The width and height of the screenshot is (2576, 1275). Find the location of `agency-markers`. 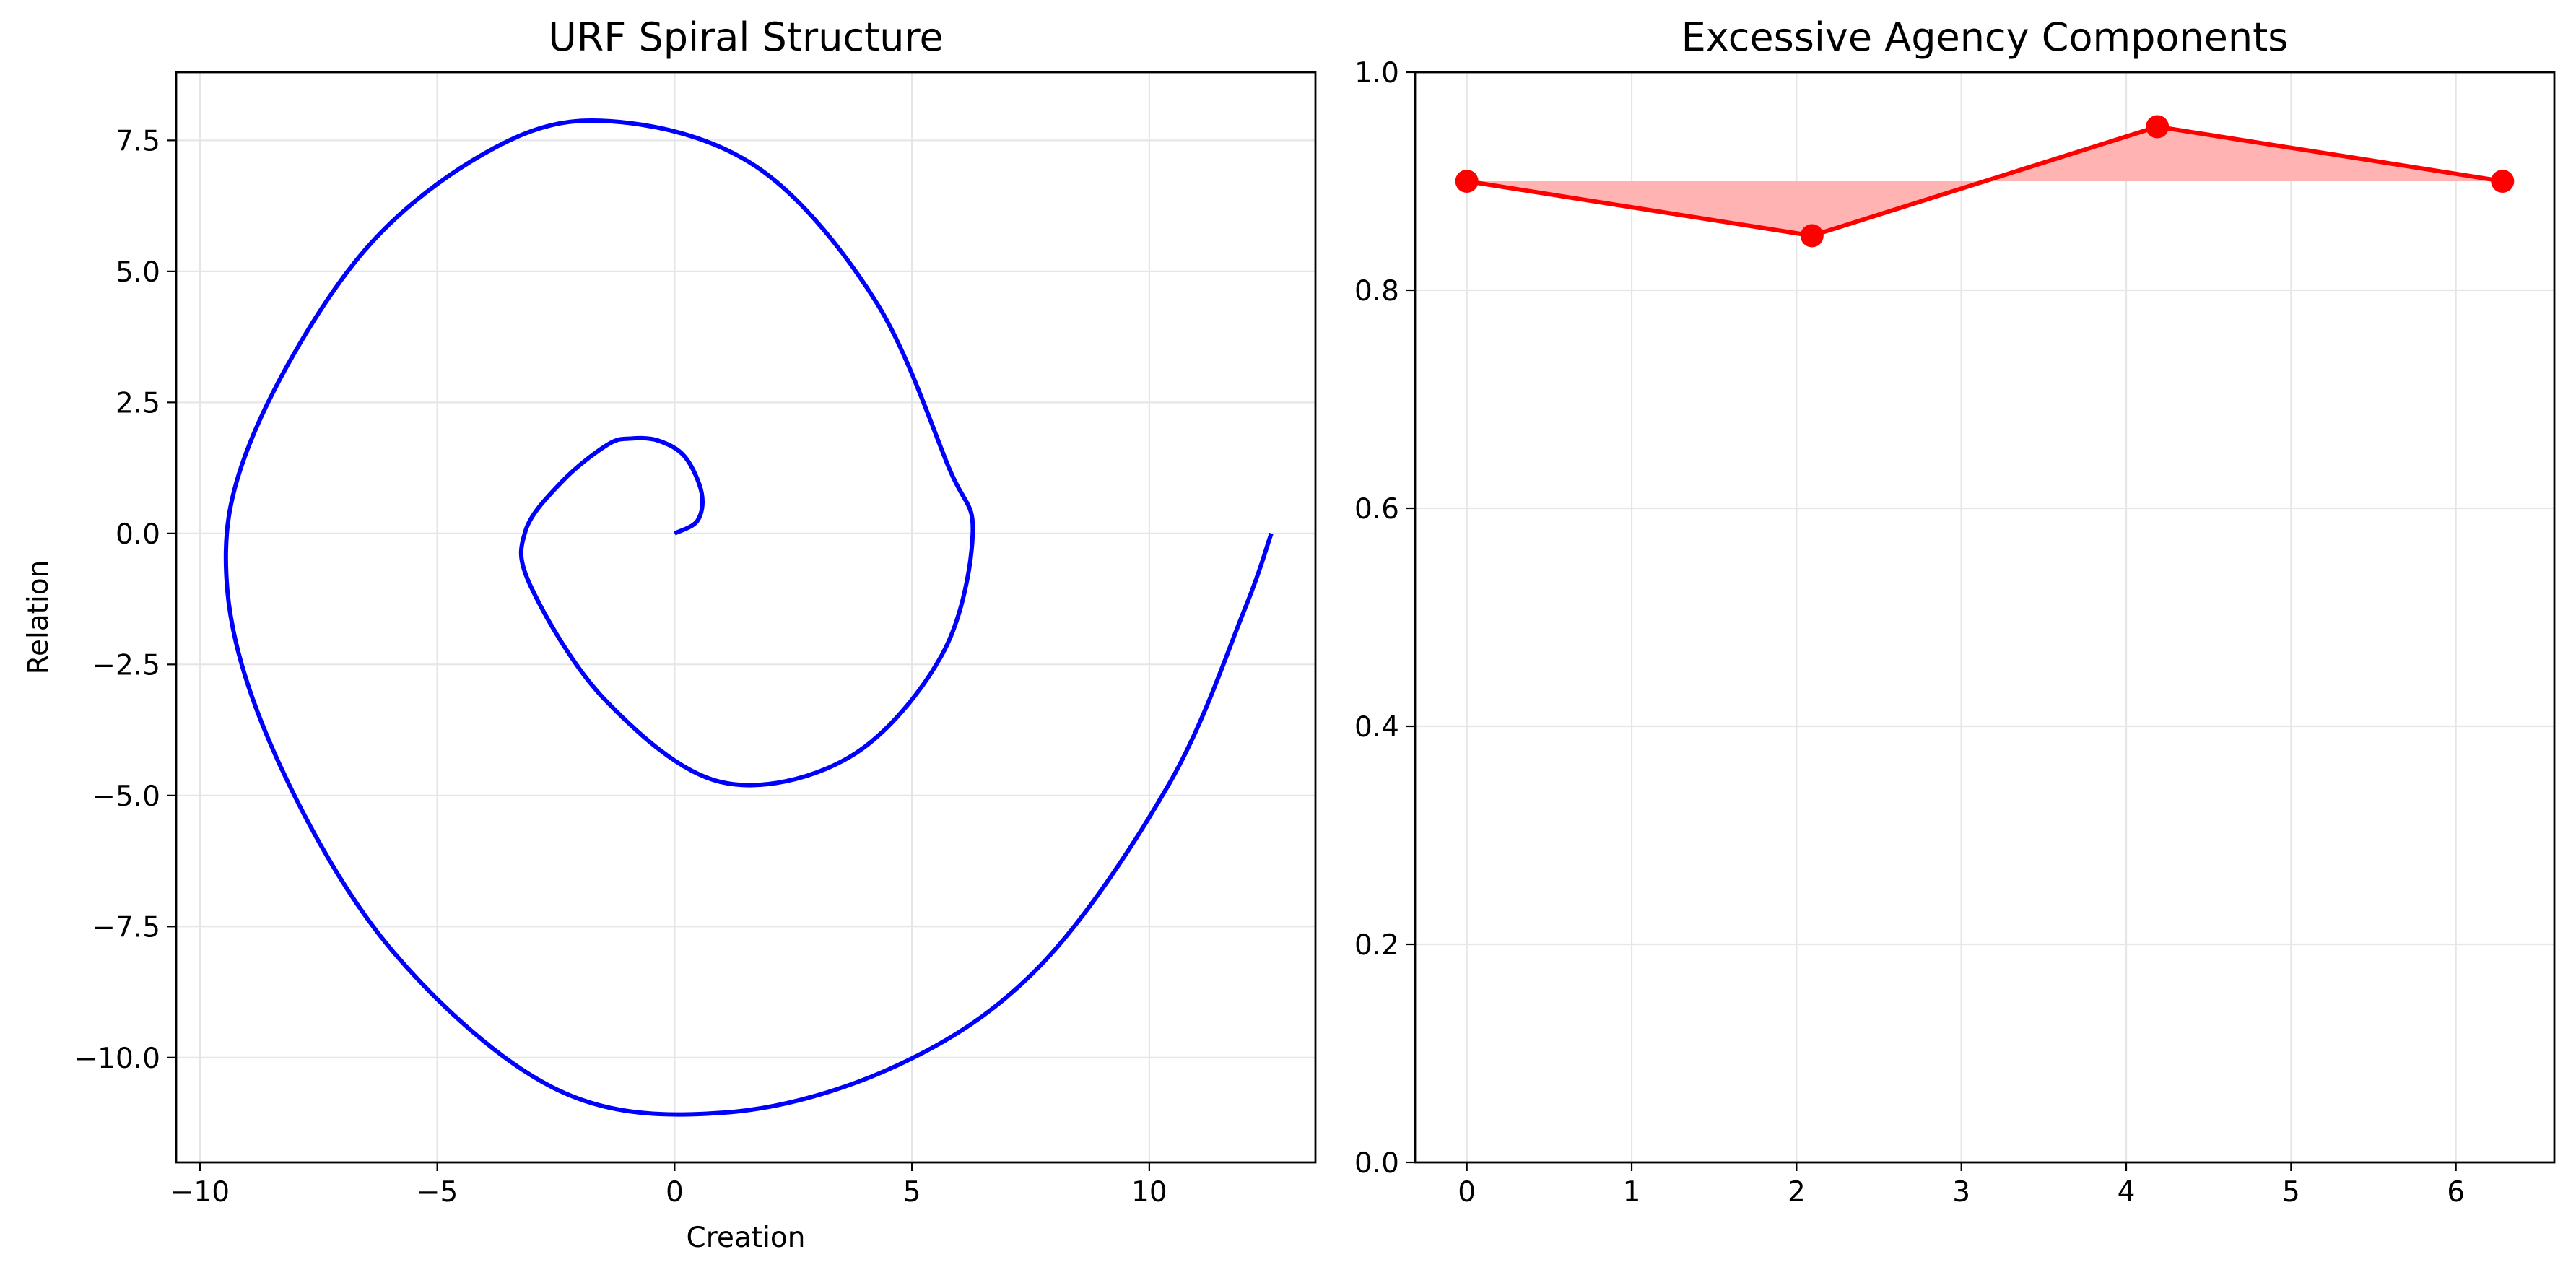

agency-markers is located at coordinates (1985, 181).